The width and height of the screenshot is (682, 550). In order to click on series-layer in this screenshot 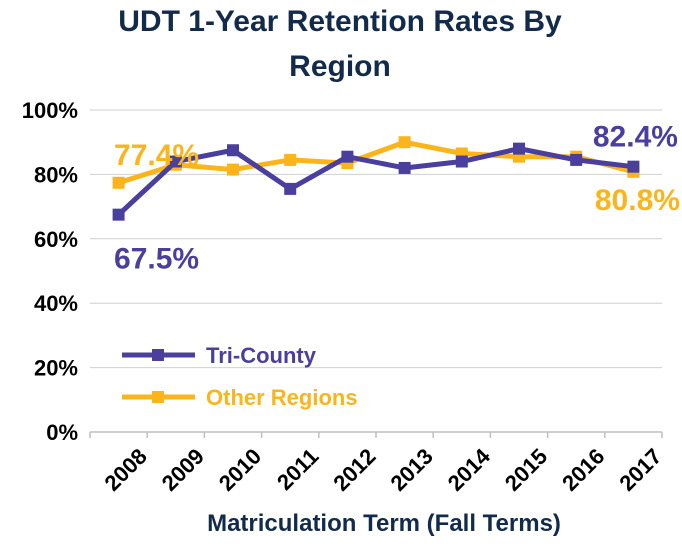, I will do `click(376, 178)`.